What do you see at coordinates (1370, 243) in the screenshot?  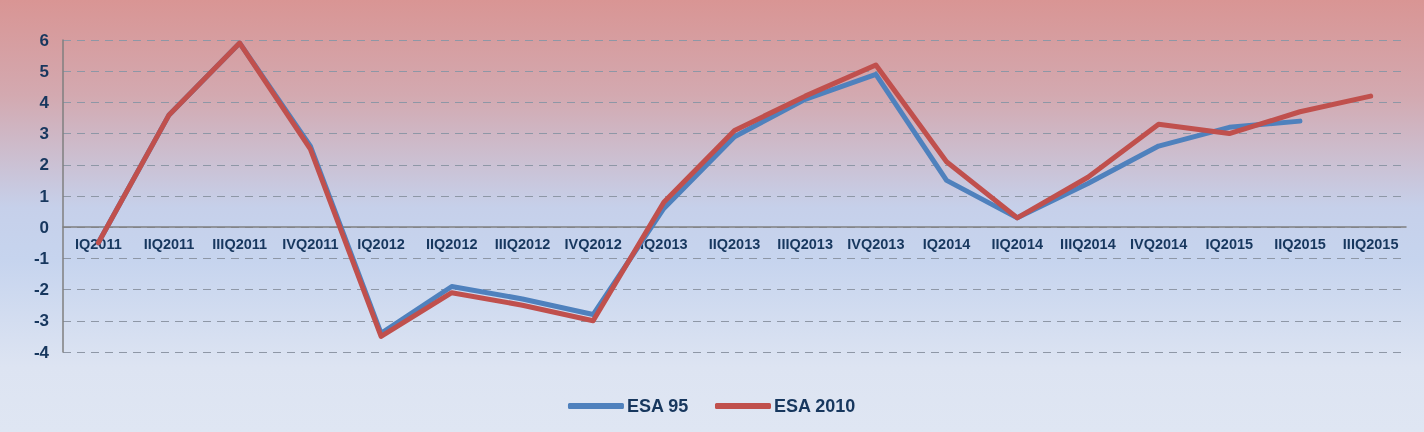 I see `x-tick-label: IIIQ2015` at bounding box center [1370, 243].